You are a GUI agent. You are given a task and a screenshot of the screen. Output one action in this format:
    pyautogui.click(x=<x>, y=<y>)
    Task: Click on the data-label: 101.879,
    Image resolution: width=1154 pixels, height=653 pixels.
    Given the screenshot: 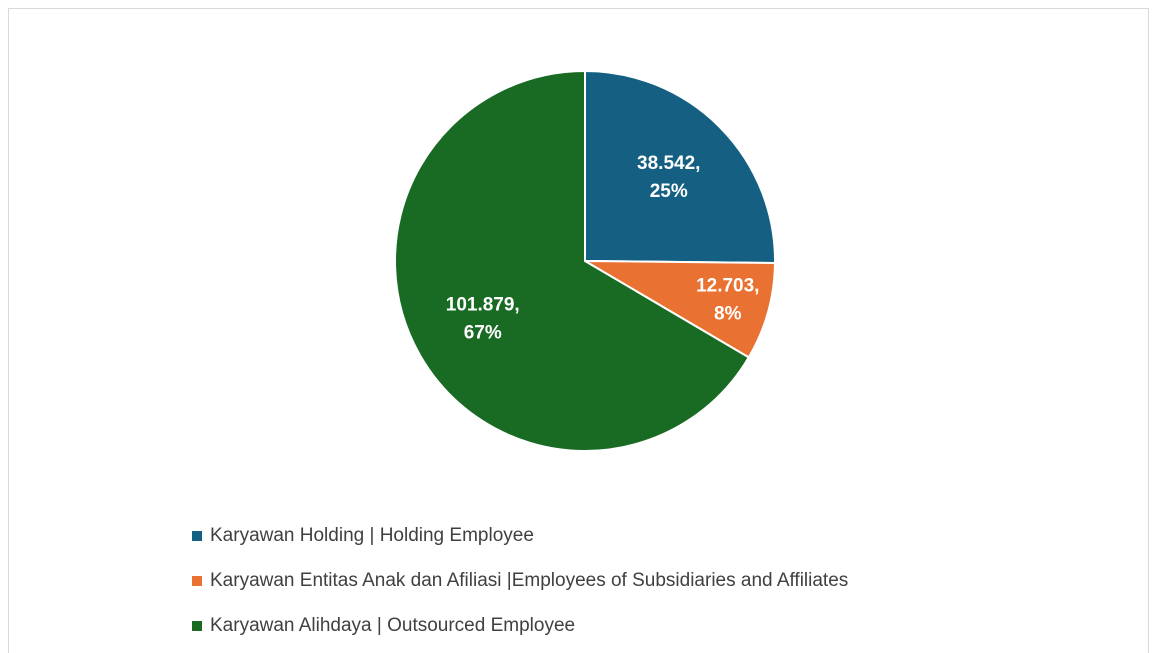 What is the action you would take?
    pyautogui.click(x=483, y=304)
    